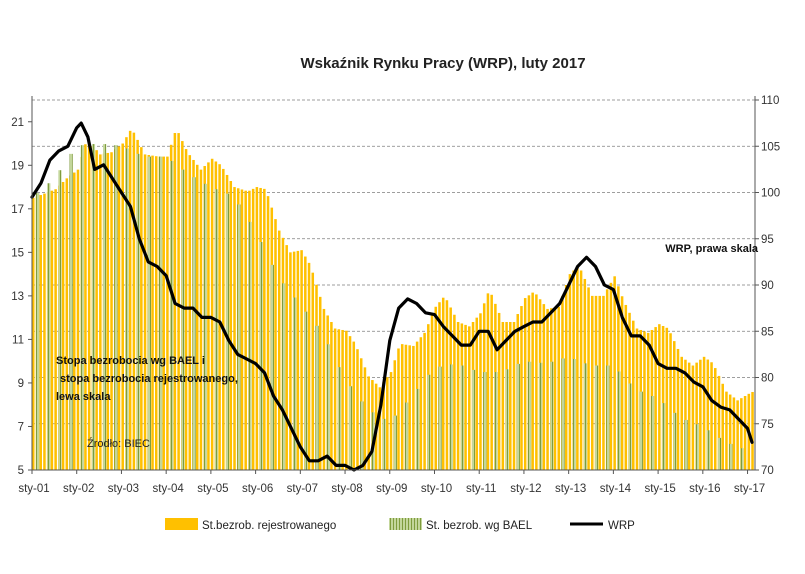  What do you see at coordinates (704, 489) in the screenshot?
I see `x-tick-label: sty-16` at bounding box center [704, 489].